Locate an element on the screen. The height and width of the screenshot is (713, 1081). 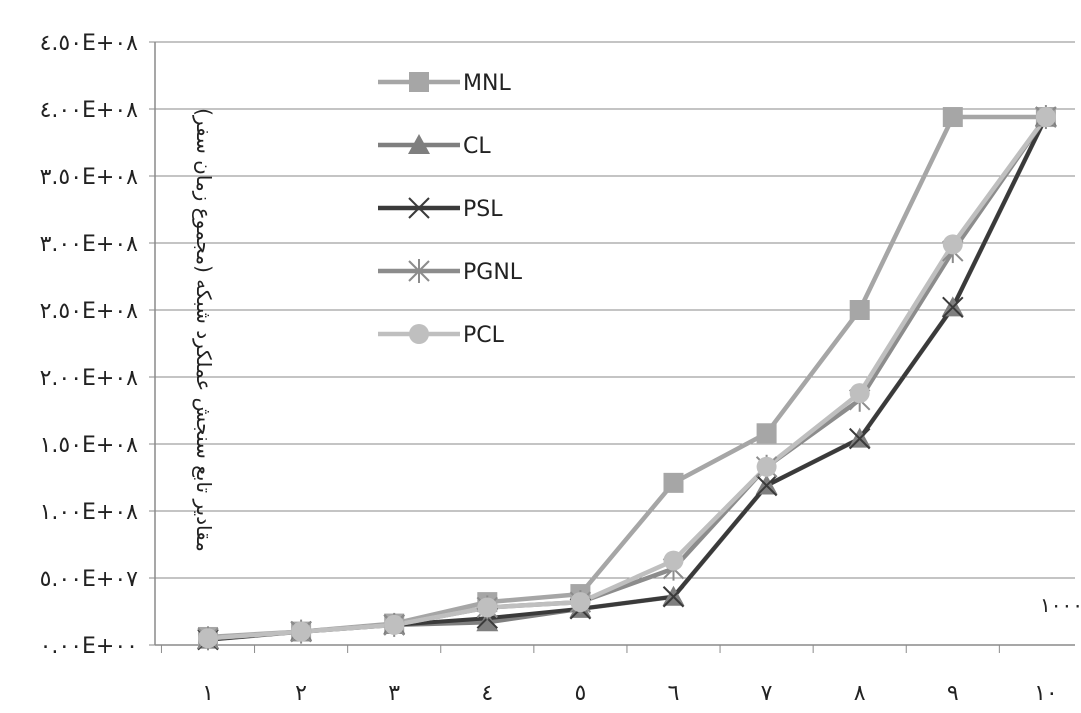
y-tick-label: ٤.٠٠E+٠٨ is located at coordinates (89, 110).